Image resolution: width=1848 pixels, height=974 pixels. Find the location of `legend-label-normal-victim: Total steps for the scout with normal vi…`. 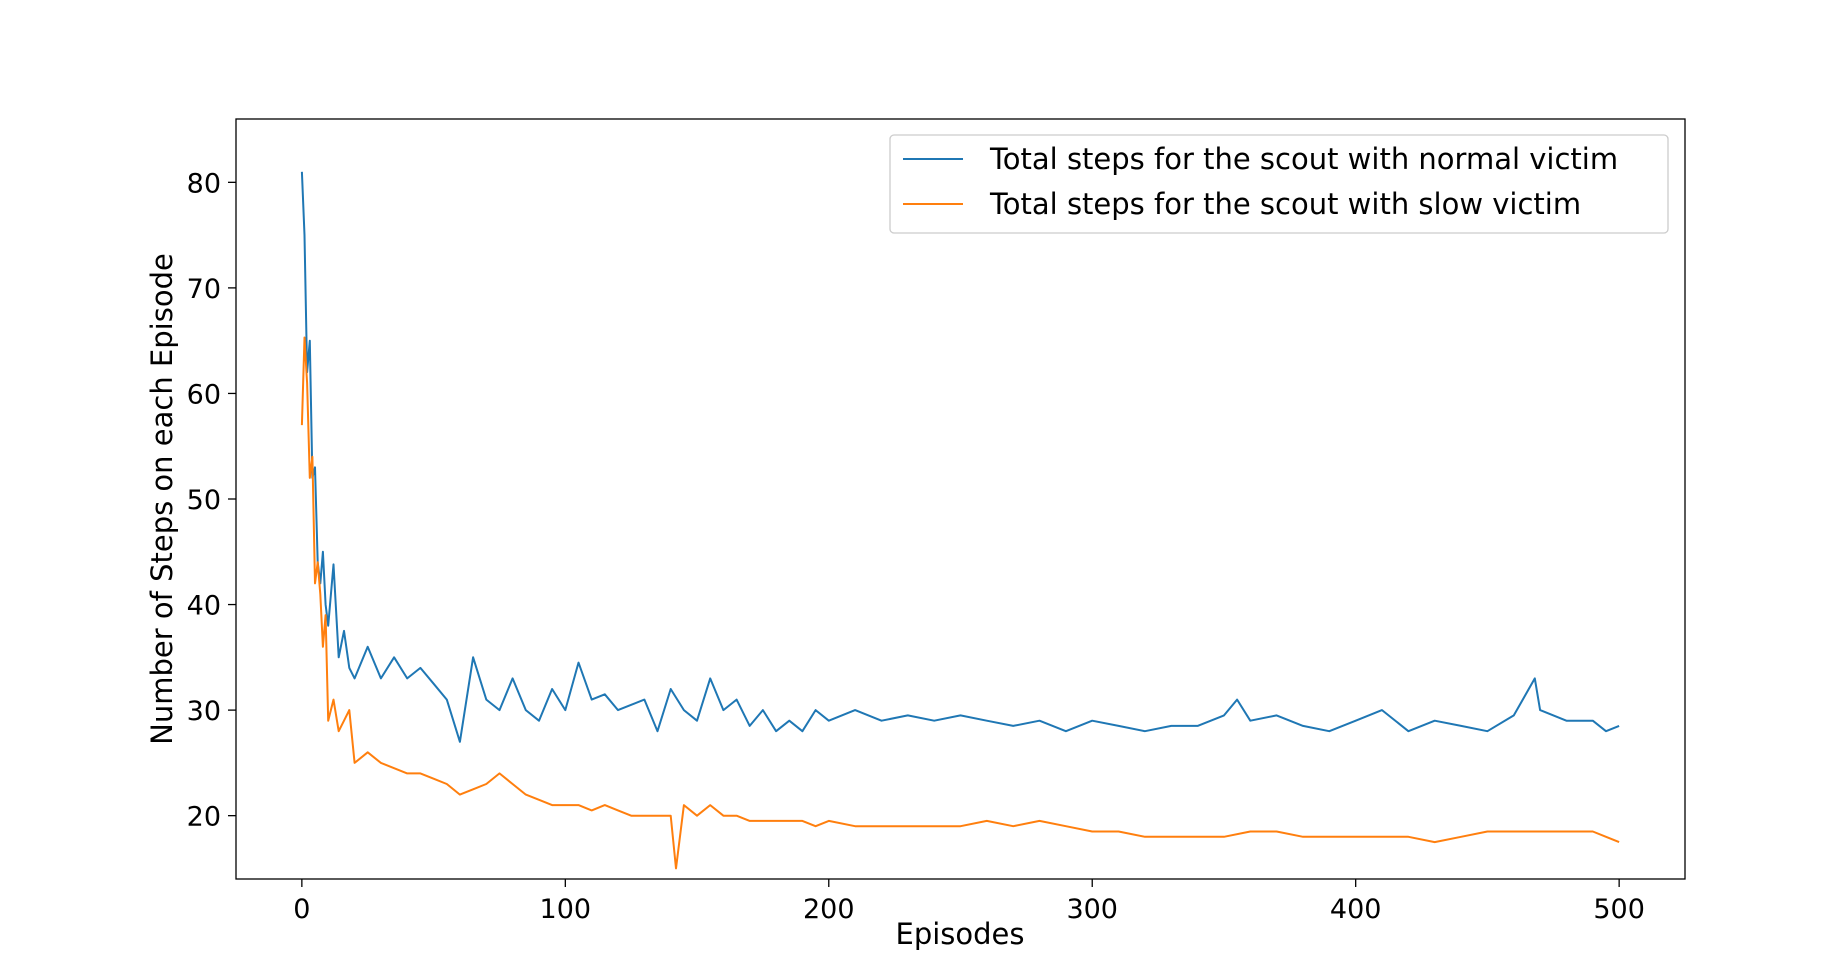

legend-label-normal-victim: Total steps for the scout with normal vi… is located at coordinates (1303, 159).